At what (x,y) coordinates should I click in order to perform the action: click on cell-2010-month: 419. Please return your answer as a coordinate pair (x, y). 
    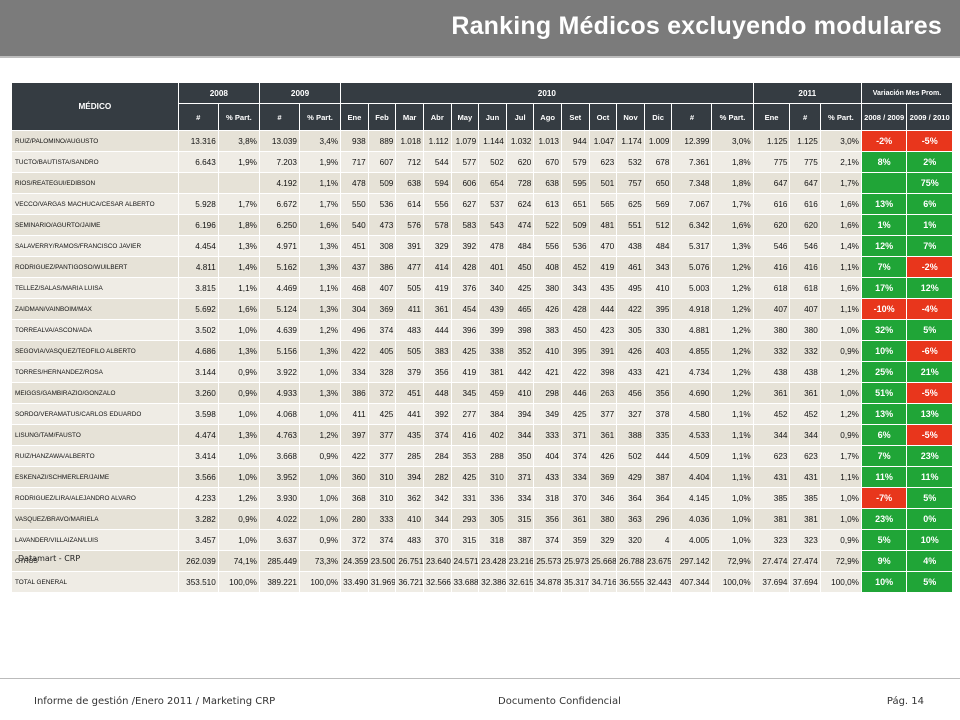
    Looking at the image, I should click on (437, 288).